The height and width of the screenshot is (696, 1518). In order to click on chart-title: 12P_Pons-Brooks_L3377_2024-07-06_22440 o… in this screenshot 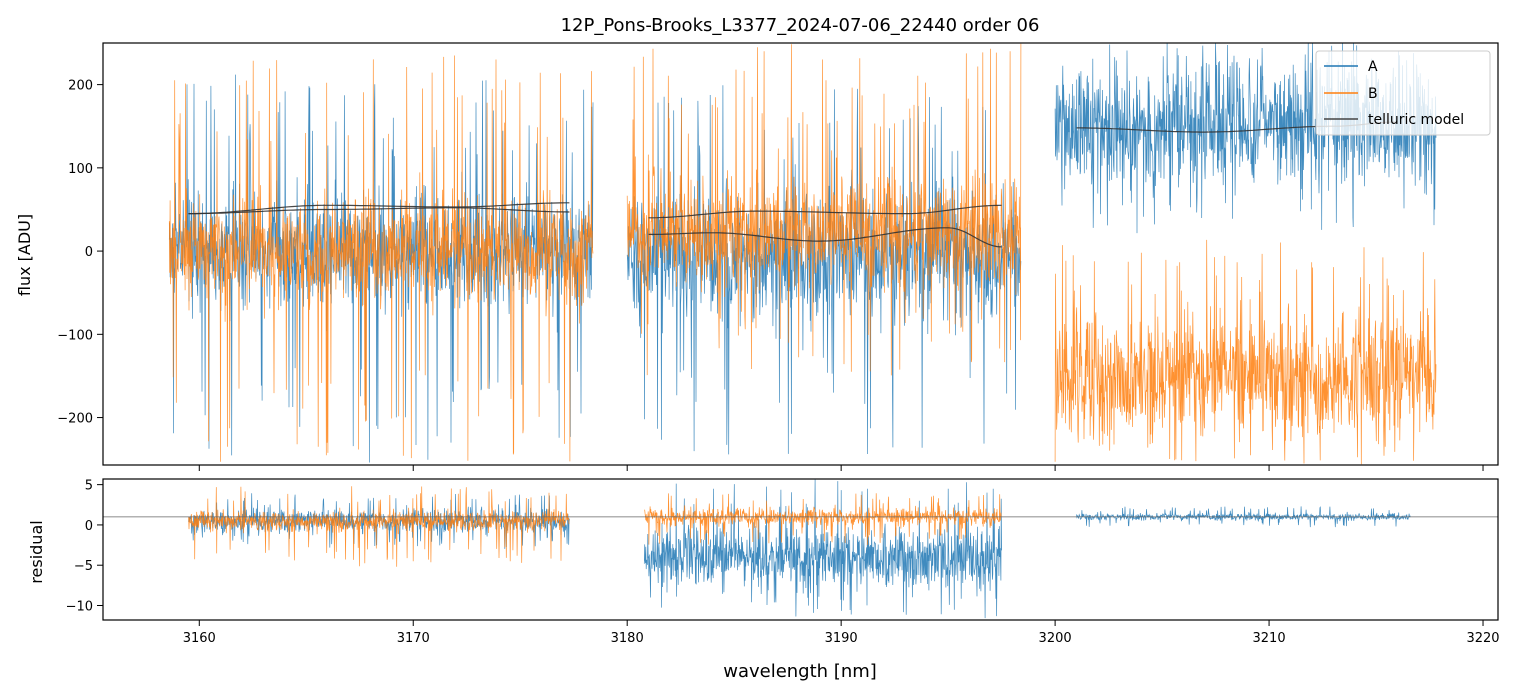, I will do `click(800, 25)`.